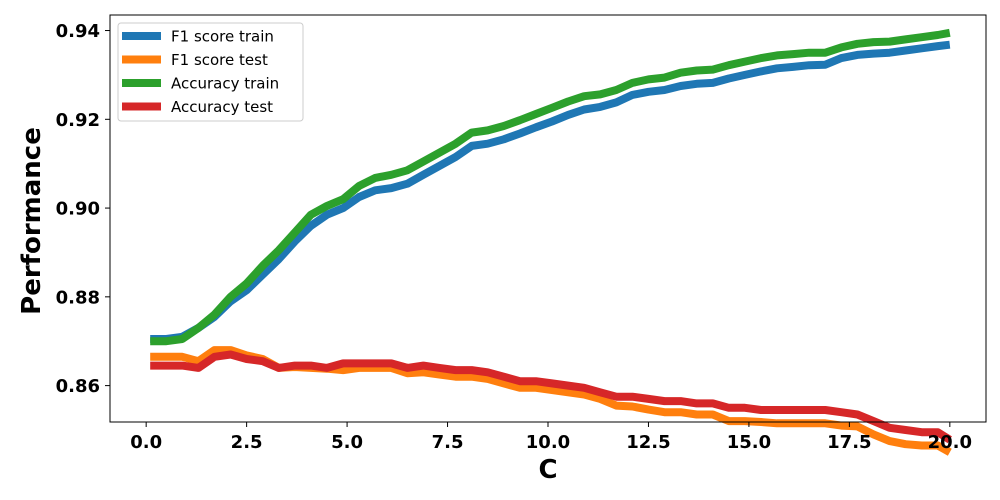  Describe the element at coordinates (247, 442) in the screenshot. I see `x-tick-label: 2.5` at that location.